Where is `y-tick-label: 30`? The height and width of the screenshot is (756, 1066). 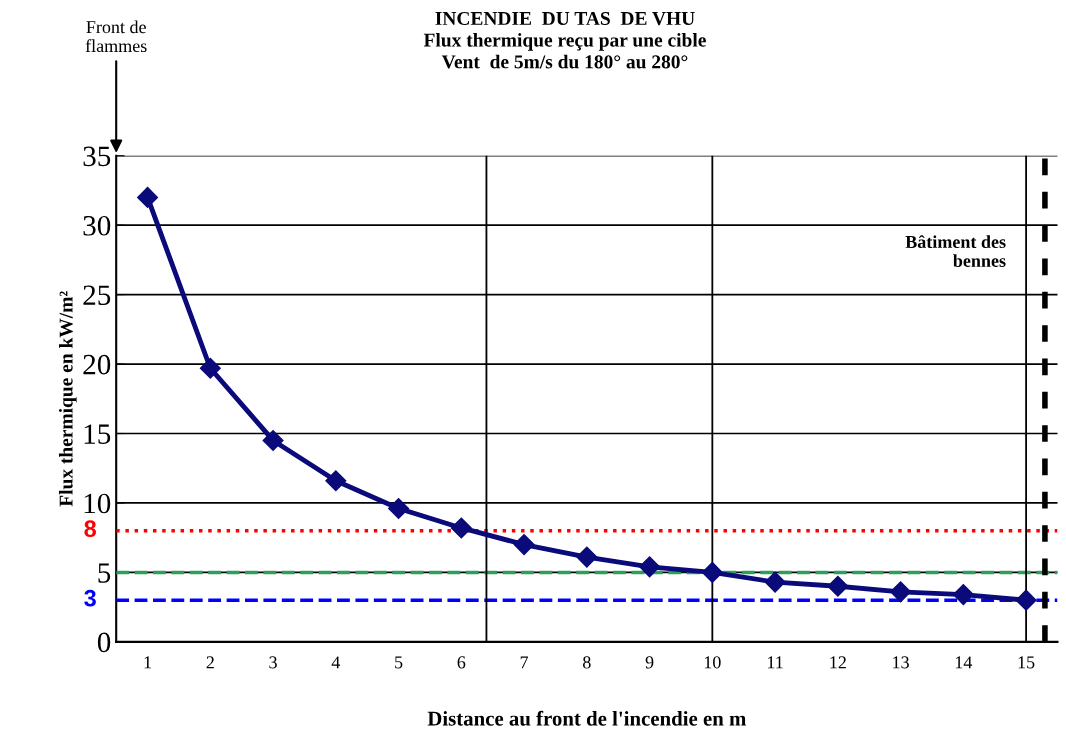
y-tick-label: 30 is located at coordinates (97, 225).